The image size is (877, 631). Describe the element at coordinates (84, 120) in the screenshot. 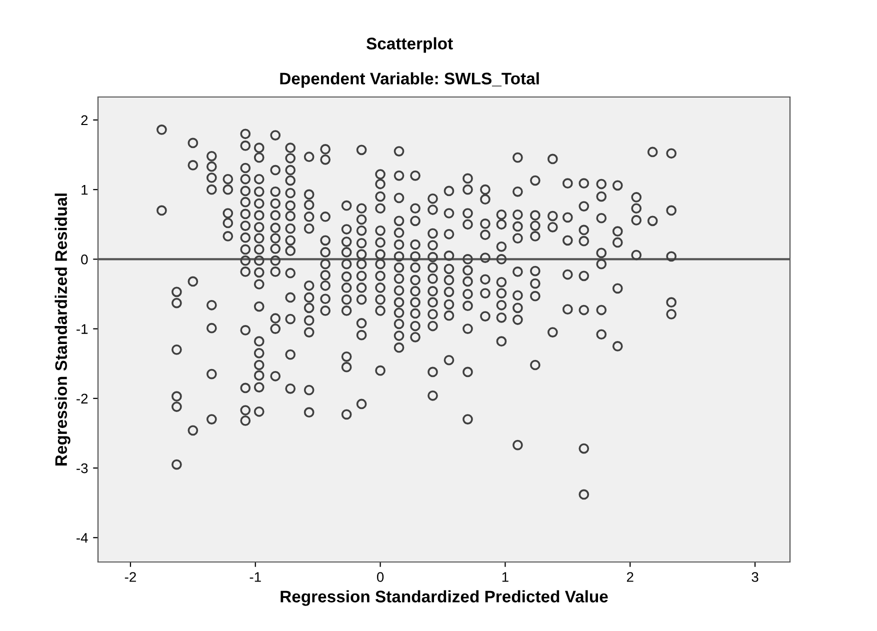

I see `y-tick-label: 2` at that location.